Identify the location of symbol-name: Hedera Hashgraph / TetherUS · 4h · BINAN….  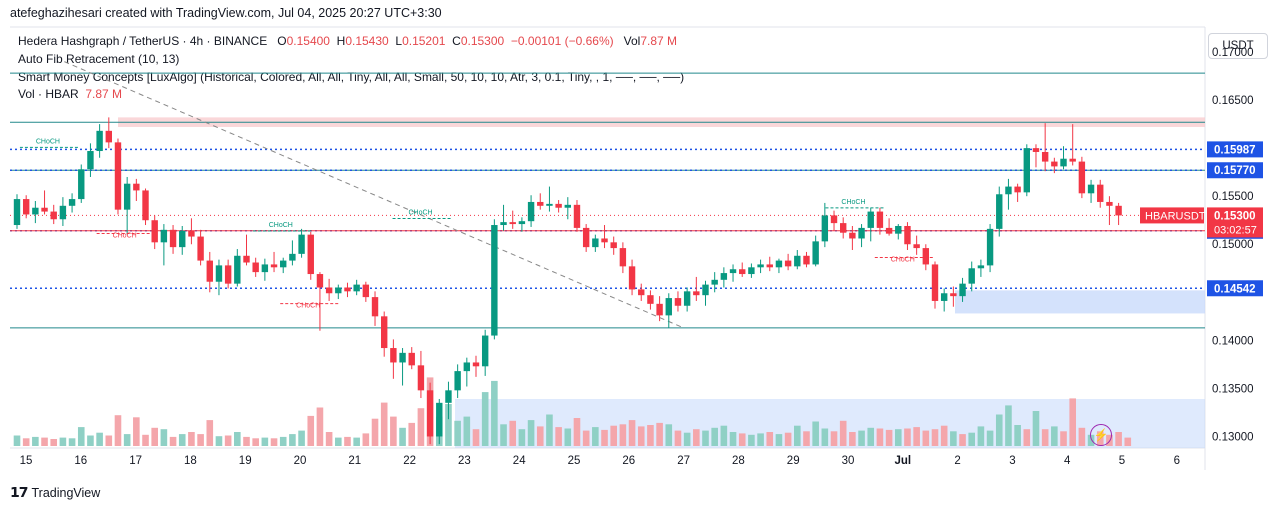
(143, 41).